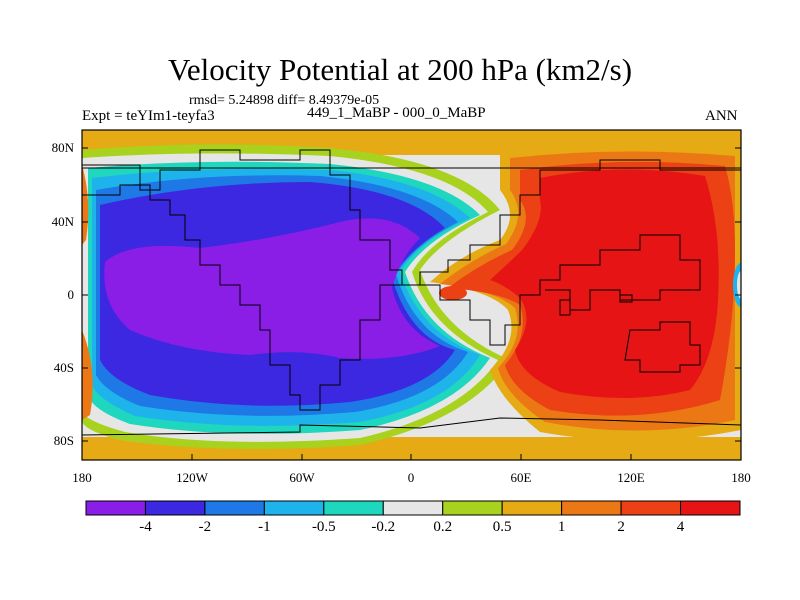 Image resolution: width=800 pixels, height=600 pixels. Describe the element at coordinates (148, 116) in the screenshot. I see `experiment-label: Expt = teYIm1-teyfa3` at that location.